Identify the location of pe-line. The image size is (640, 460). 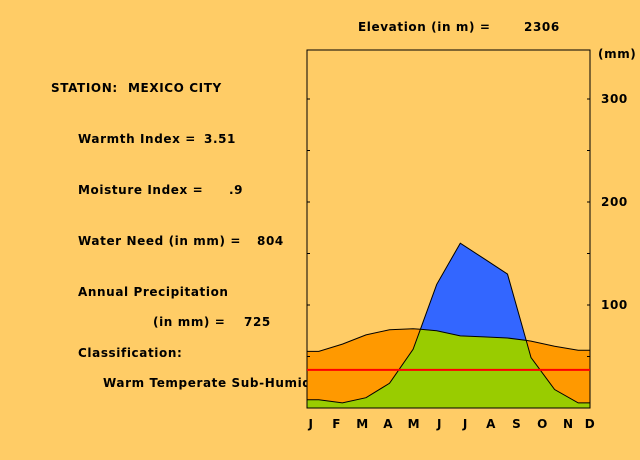
(448, 340).